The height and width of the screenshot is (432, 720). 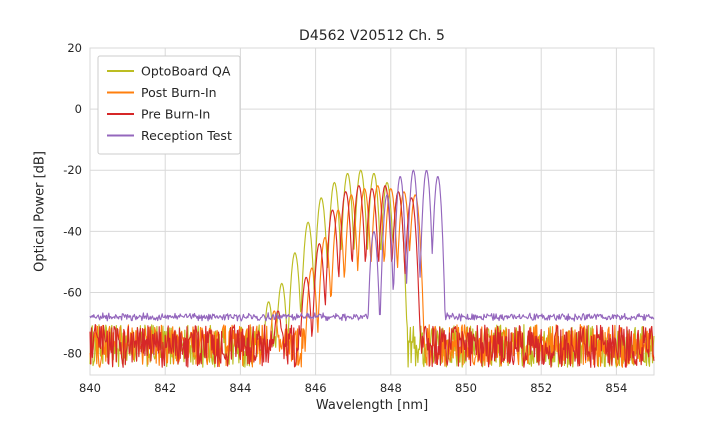 I want to click on svg-text: 842, so click(x=165, y=388).